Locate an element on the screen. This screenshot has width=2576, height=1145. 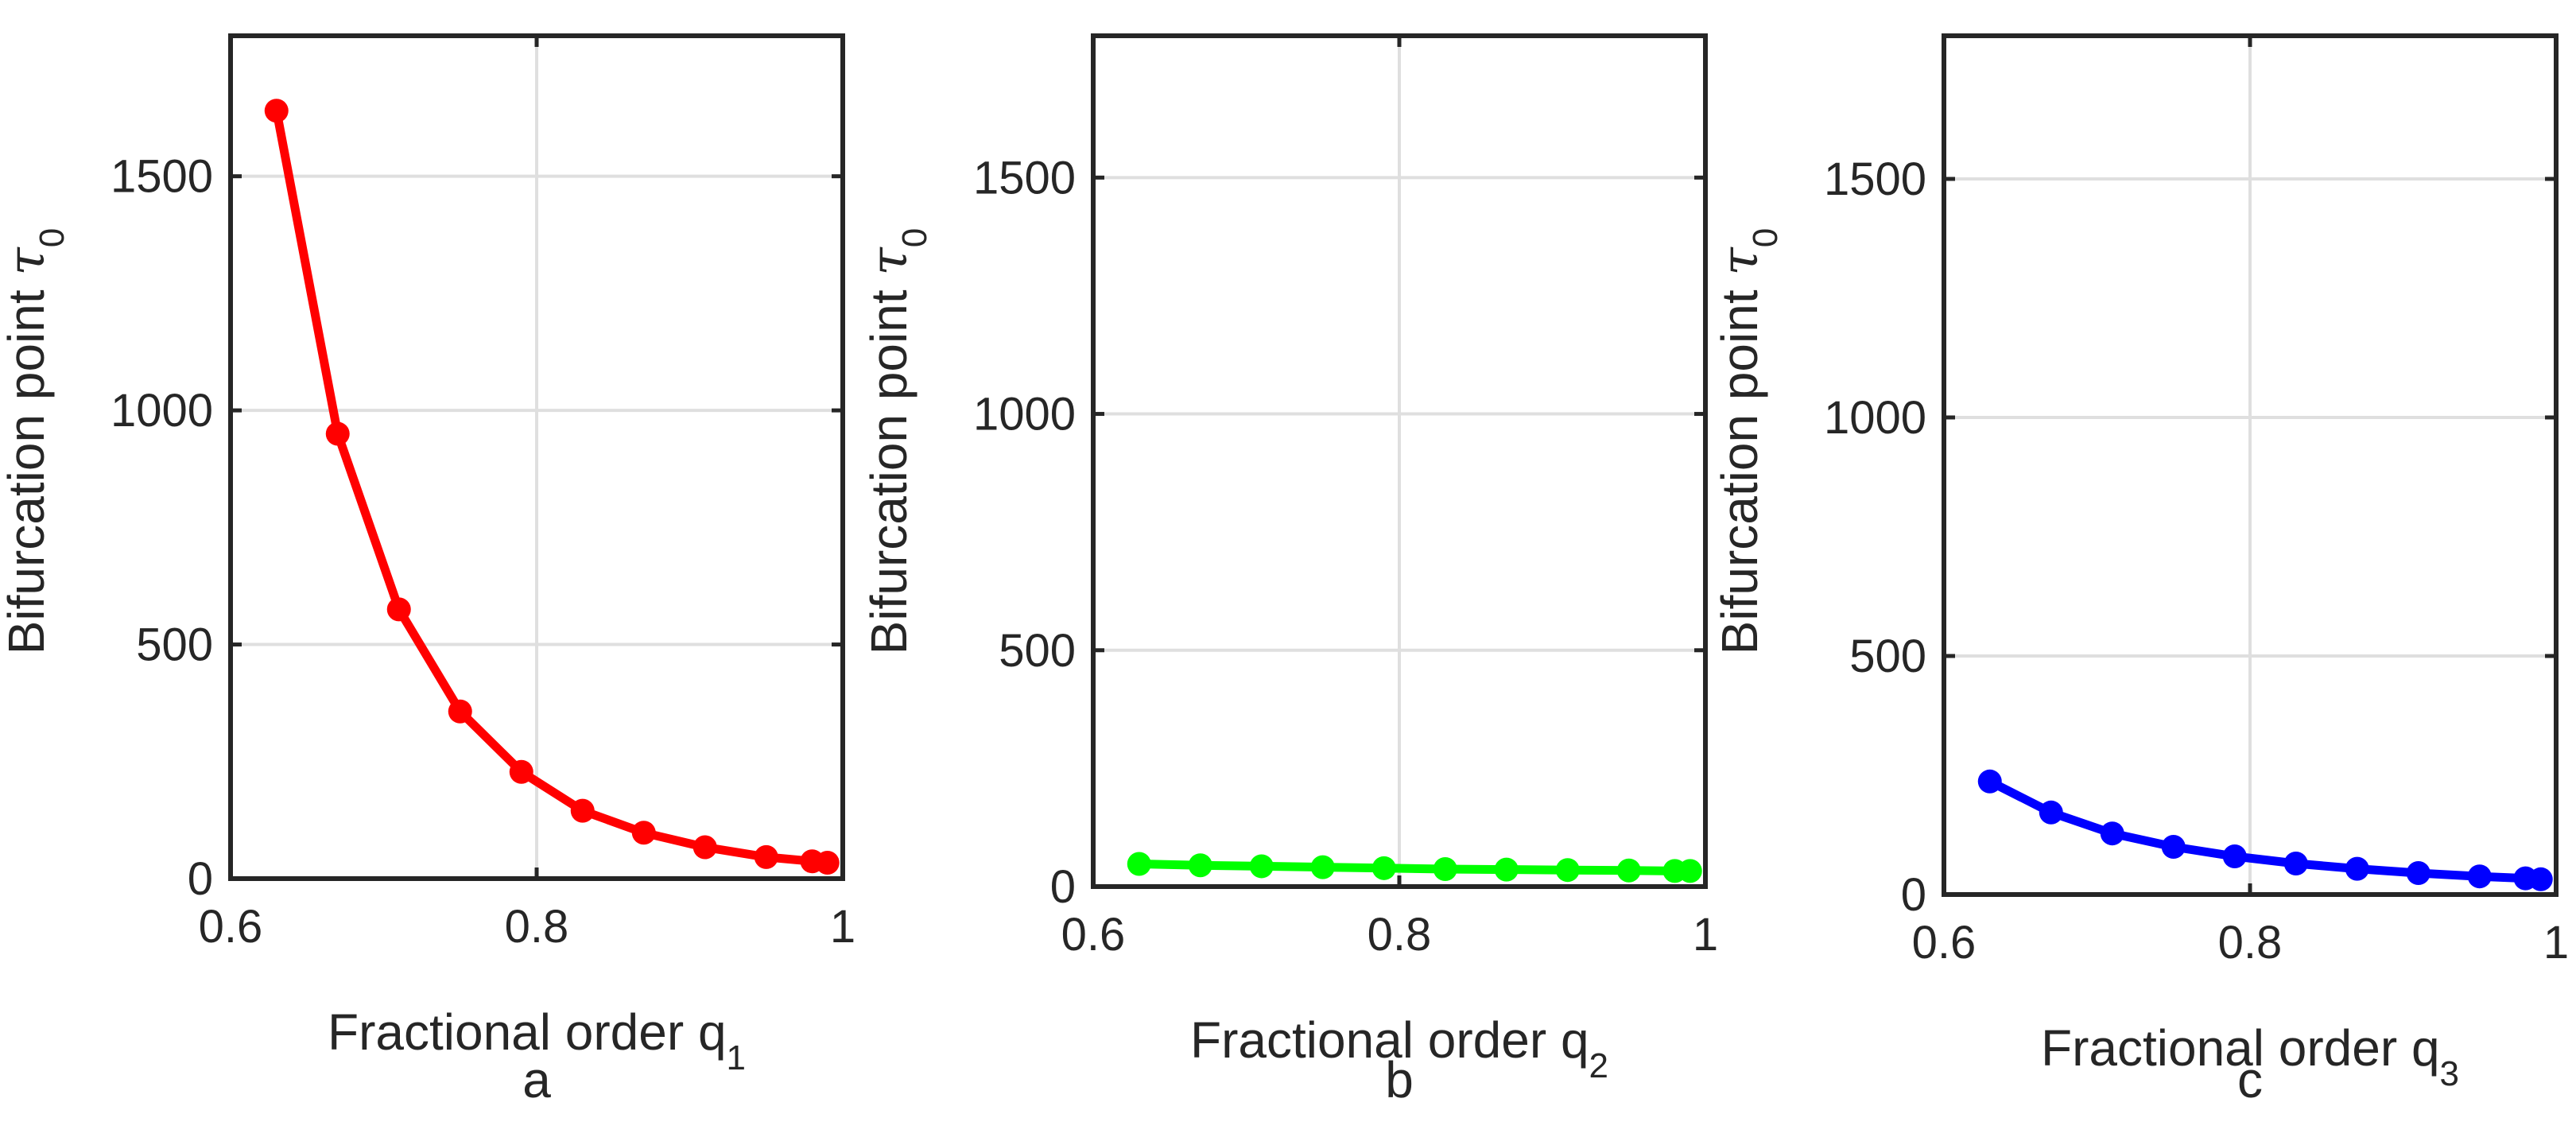
panel-letter: a is located at coordinates (537, 1079).